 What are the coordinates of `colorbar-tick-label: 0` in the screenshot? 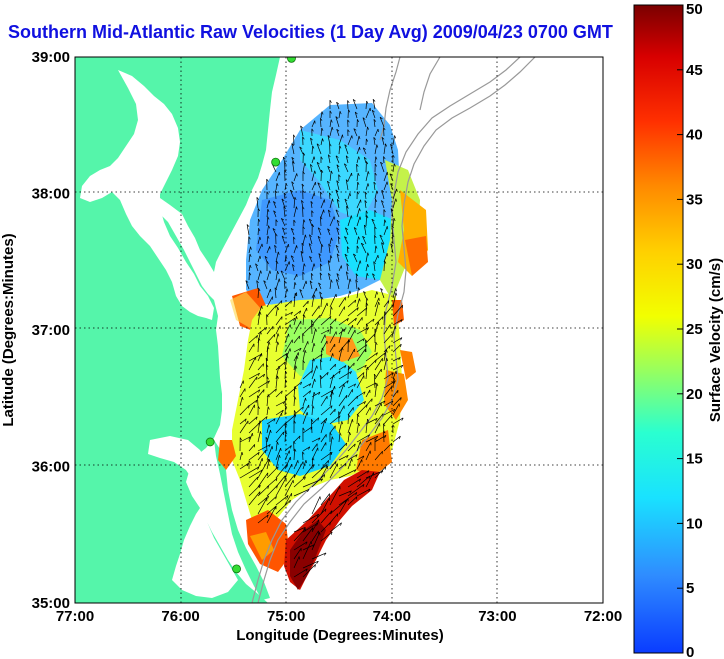 It's located at (690, 651).